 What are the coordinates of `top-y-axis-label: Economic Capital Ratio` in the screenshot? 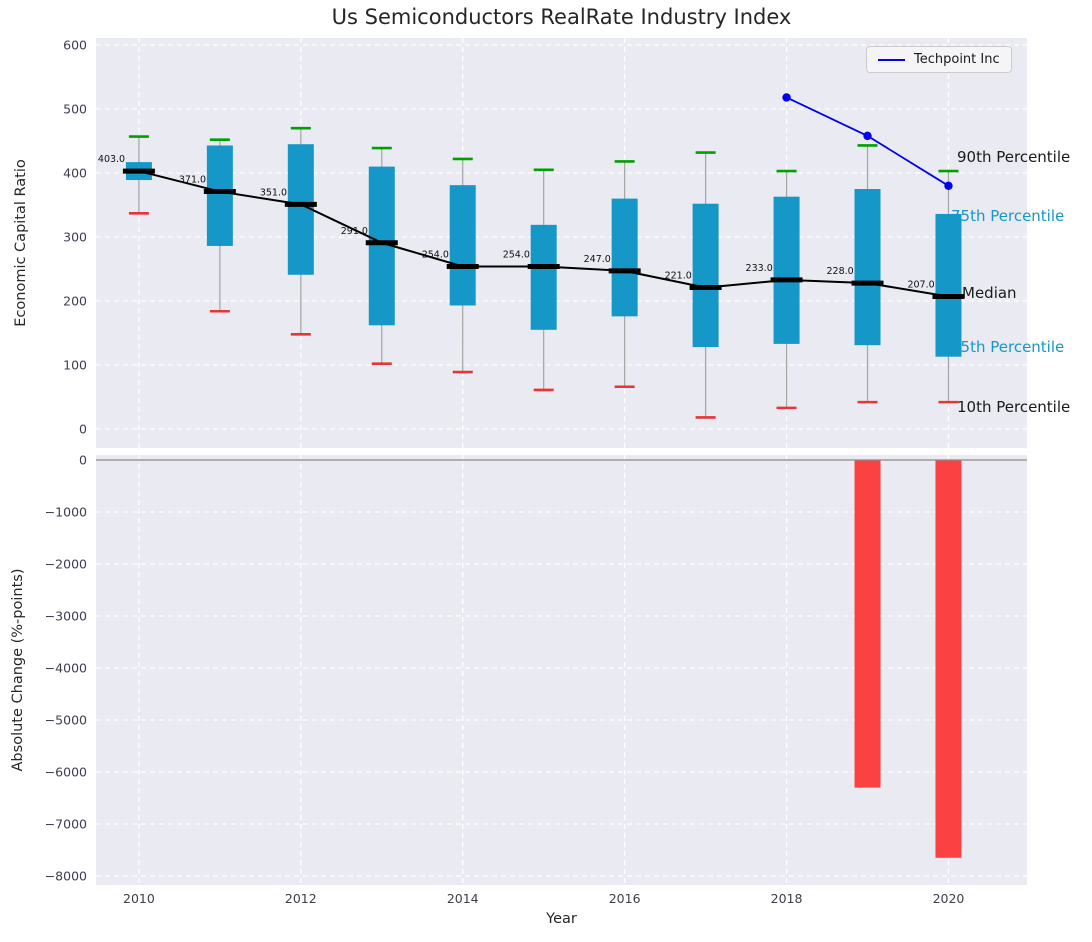 It's located at (21, 243).